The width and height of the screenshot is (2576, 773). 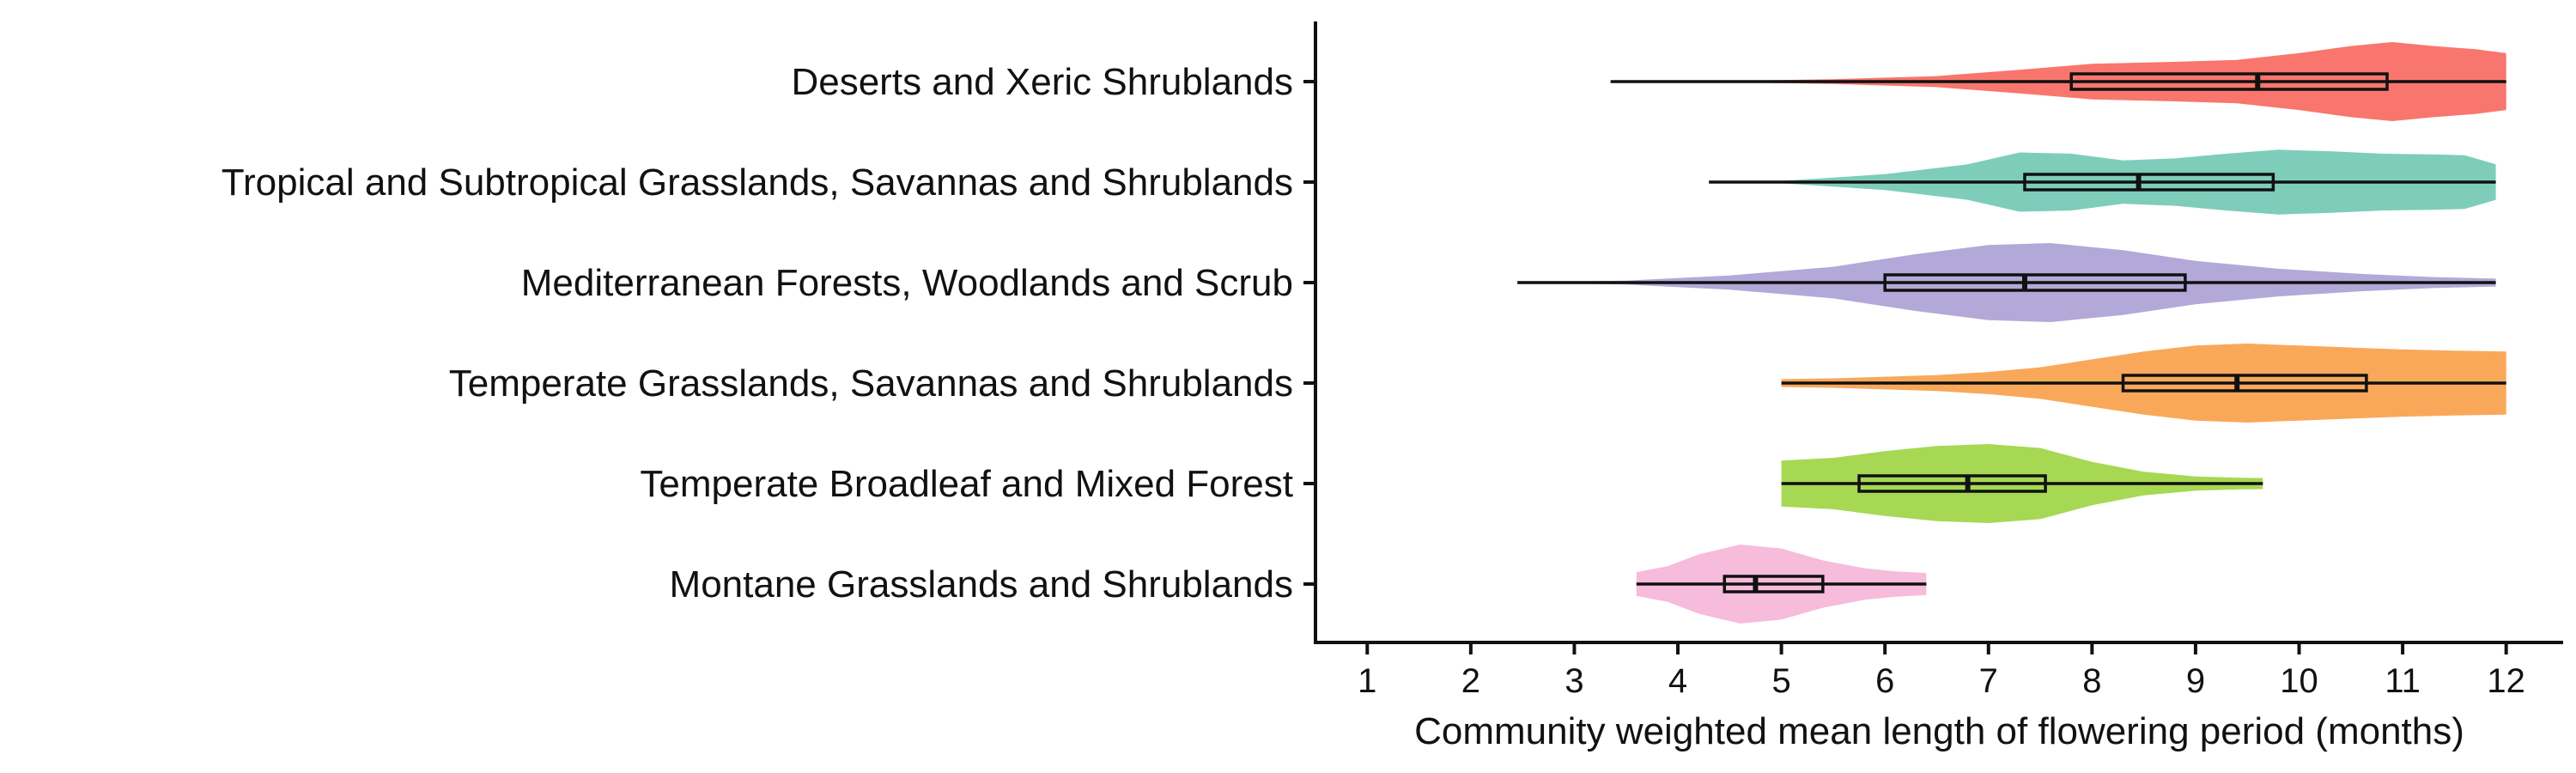 What do you see at coordinates (981, 584) in the screenshot?
I see `category-label: Montane Grasslands and Shrublands` at bounding box center [981, 584].